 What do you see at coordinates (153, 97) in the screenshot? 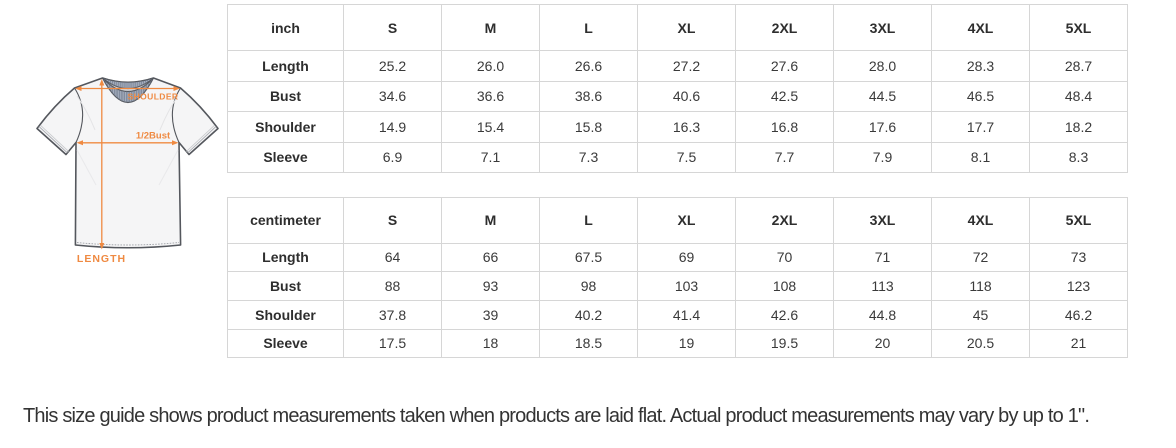
I see `svg-text: SHOULDER` at bounding box center [153, 97].